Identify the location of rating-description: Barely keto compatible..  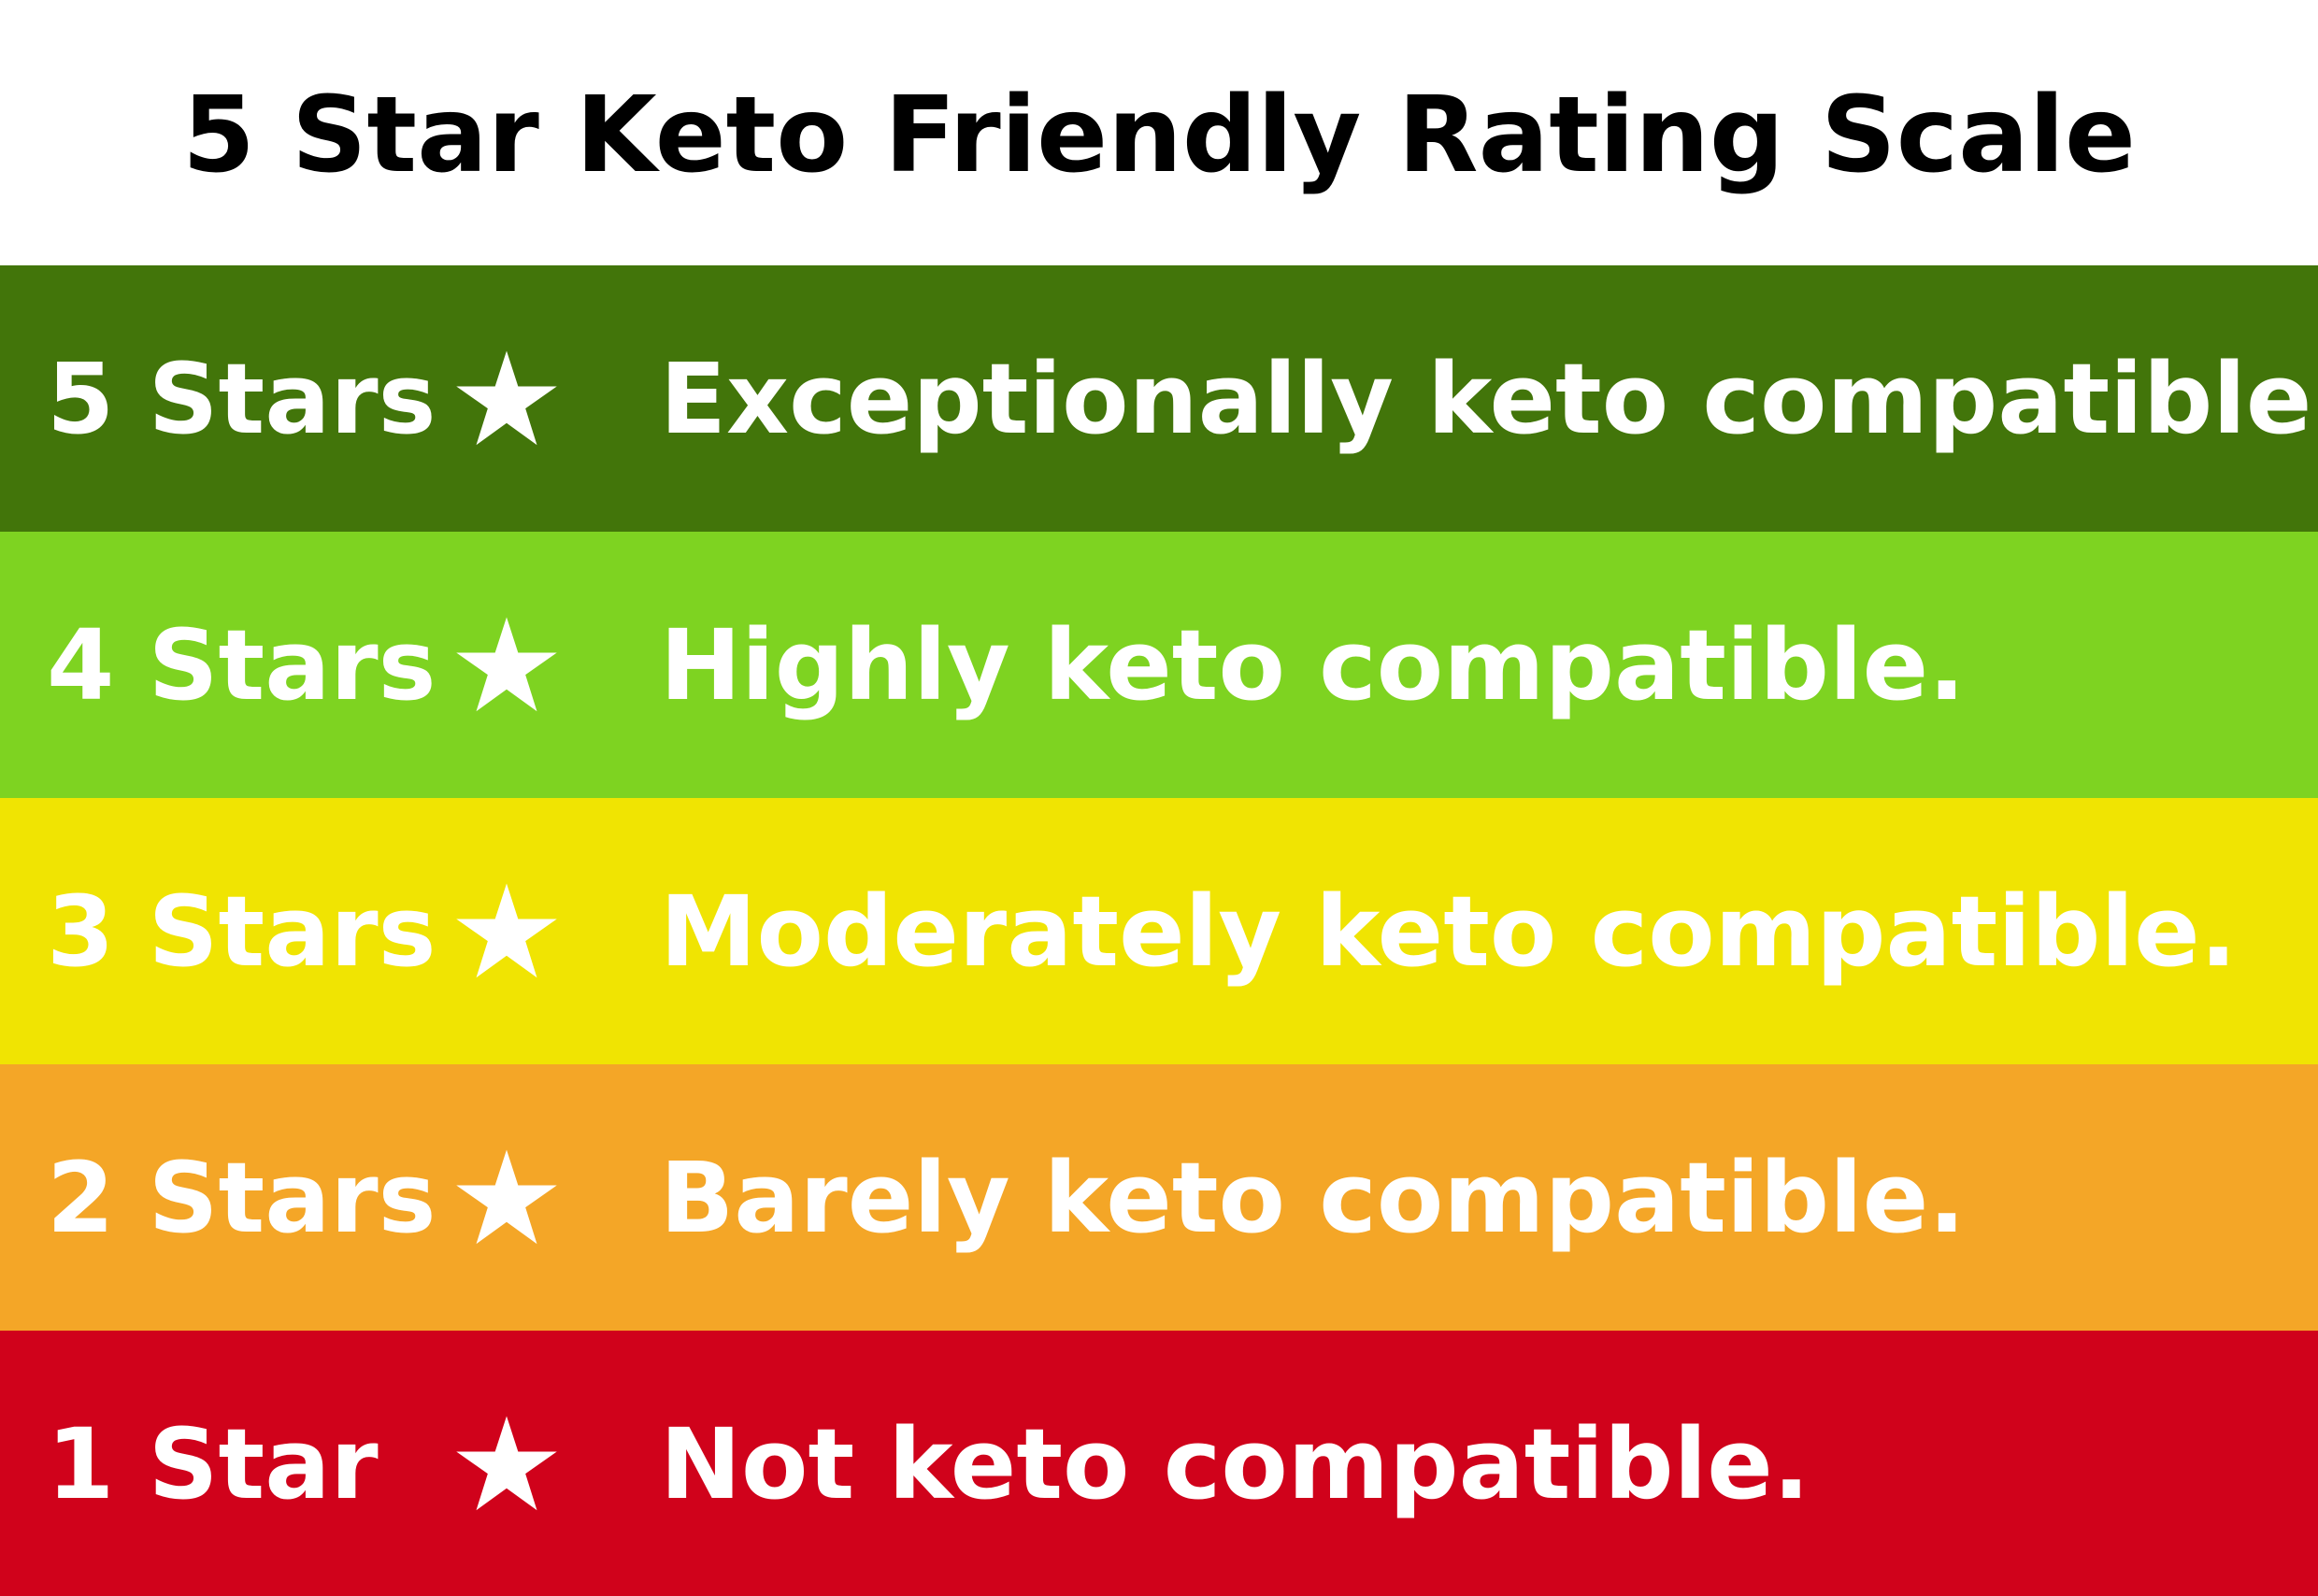
(1313, 1197).